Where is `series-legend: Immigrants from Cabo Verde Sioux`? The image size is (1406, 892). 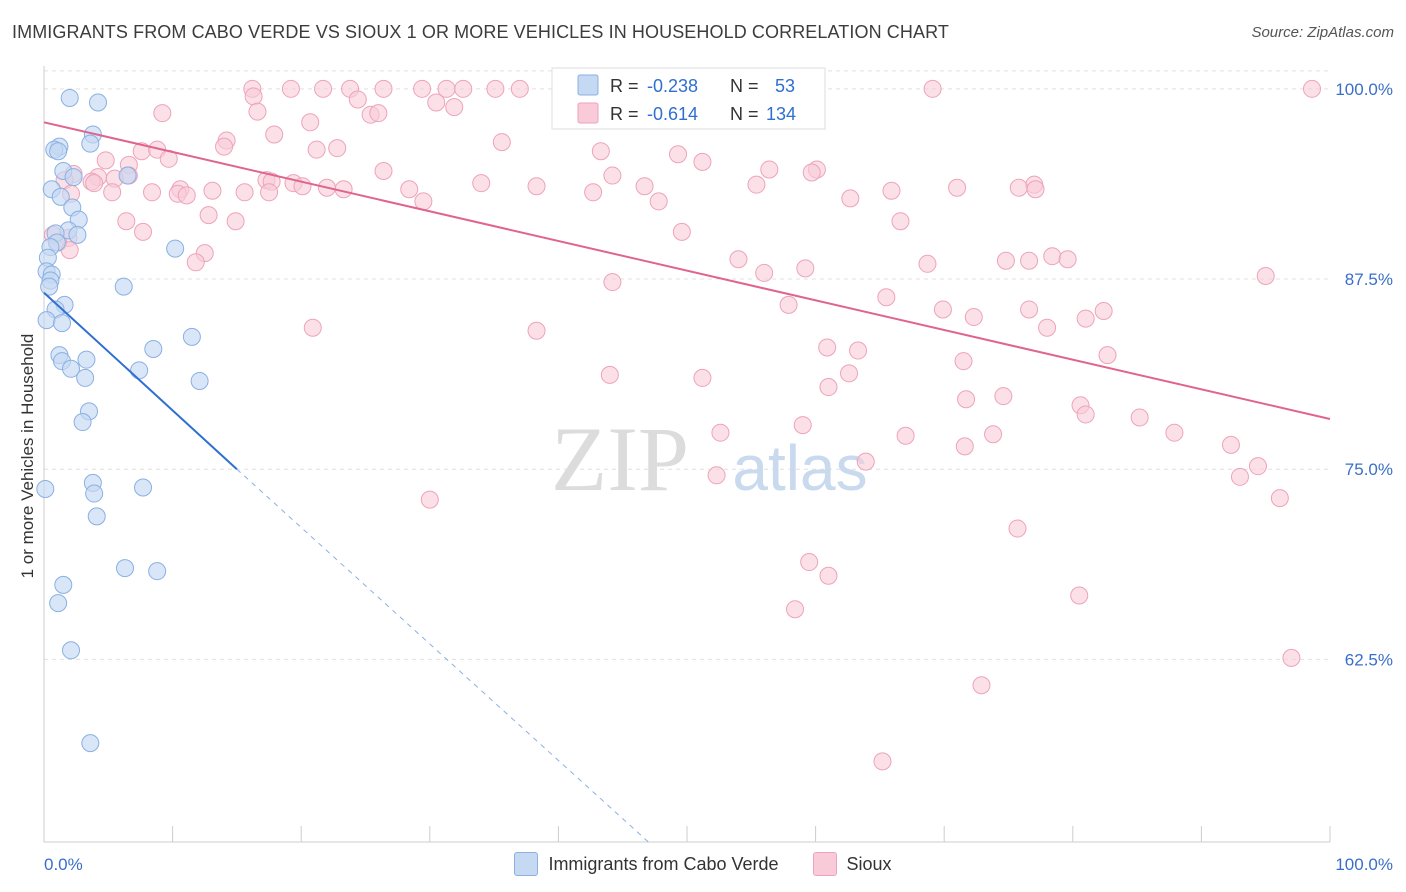 series-legend: Immigrants from Cabo Verde Sioux is located at coordinates (703, 864).